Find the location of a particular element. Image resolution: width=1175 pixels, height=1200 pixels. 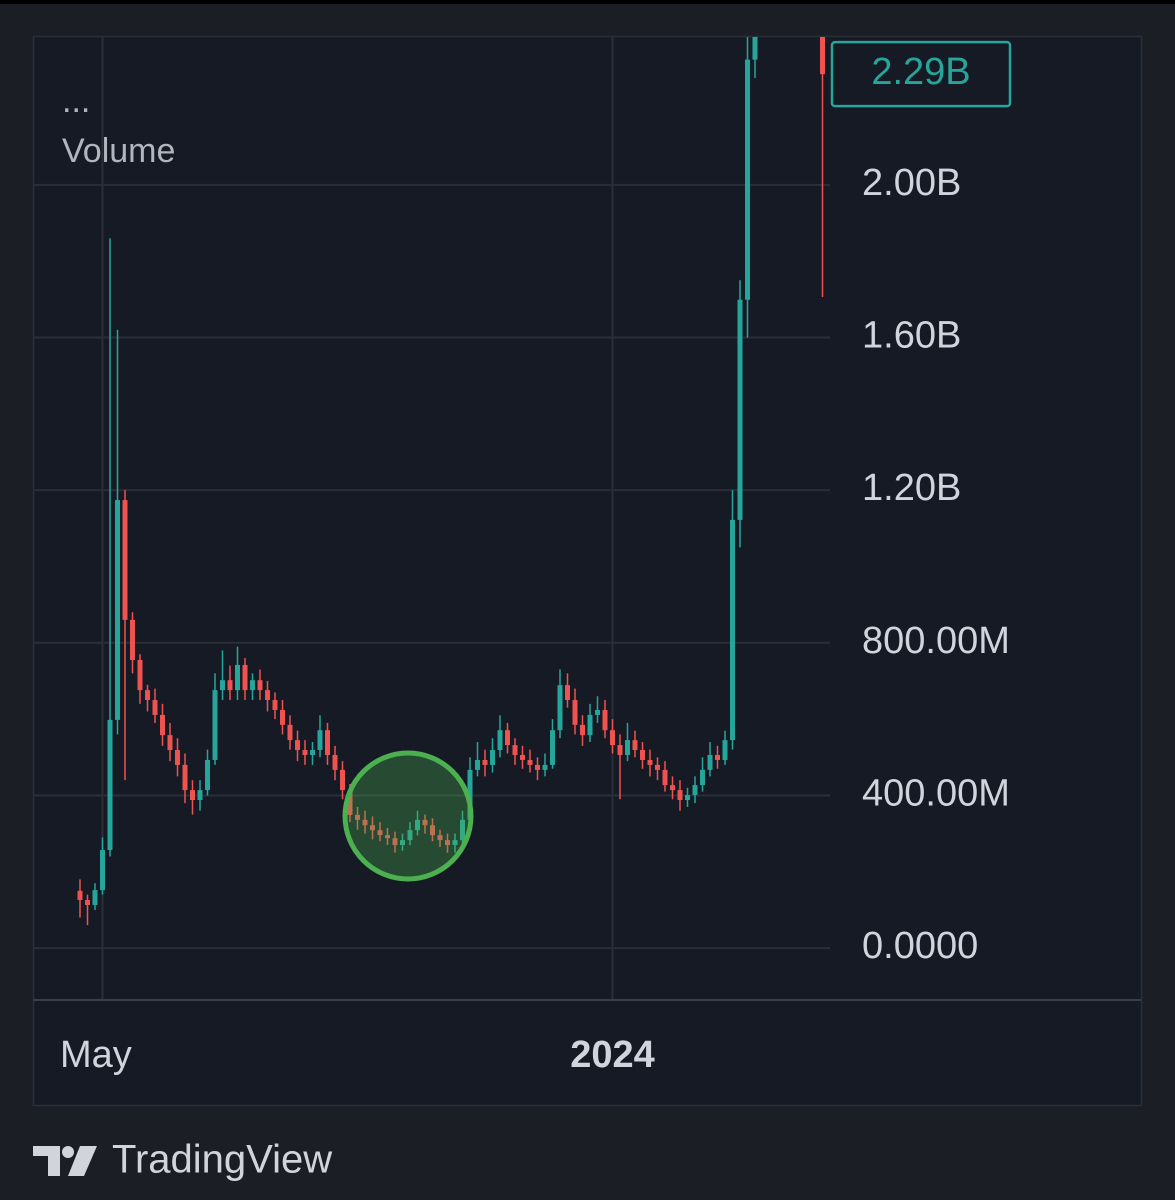

brand-logo is located at coordinates (65, 1161).